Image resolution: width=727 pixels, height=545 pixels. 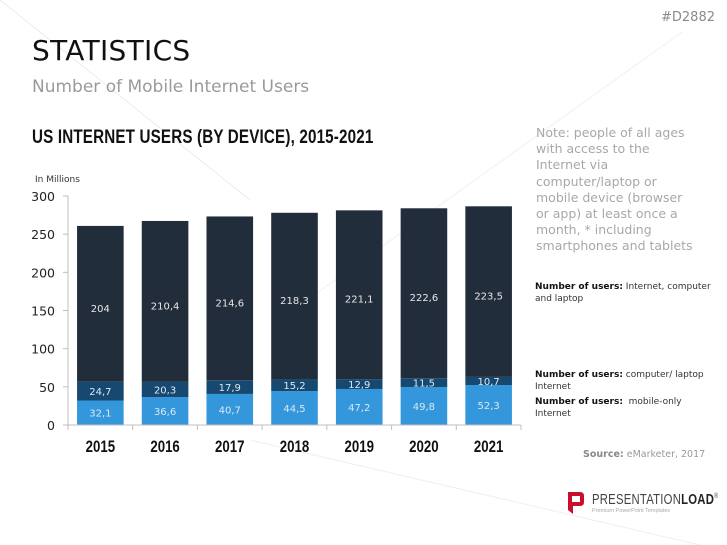 What do you see at coordinates (165, 306) in the screenshot?
I see `data-label-2016-series-2: 210,4` at bounding box center [165, 306].